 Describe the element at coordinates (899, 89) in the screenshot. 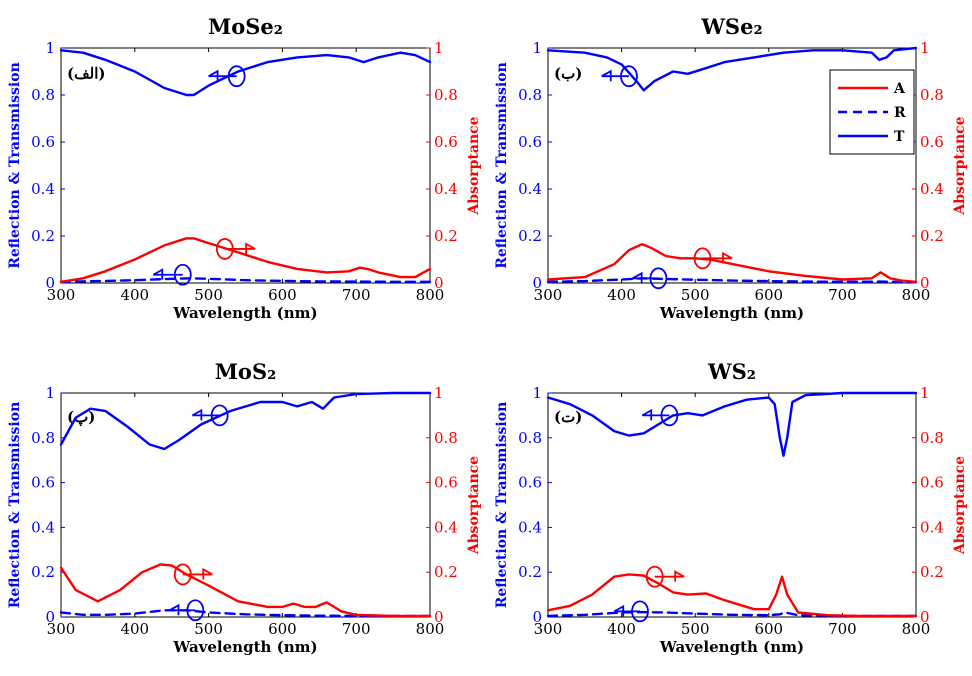

I see `legend-label-A: A` at that location.